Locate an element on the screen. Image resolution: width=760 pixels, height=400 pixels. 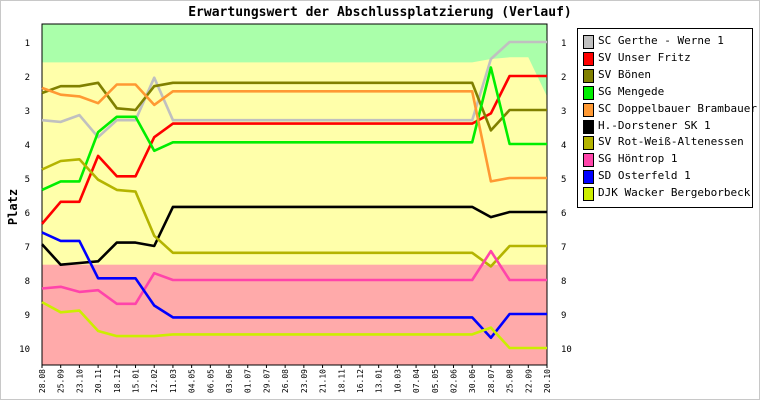
legend-label: SG Mengede is located at coordinates (631, 91).